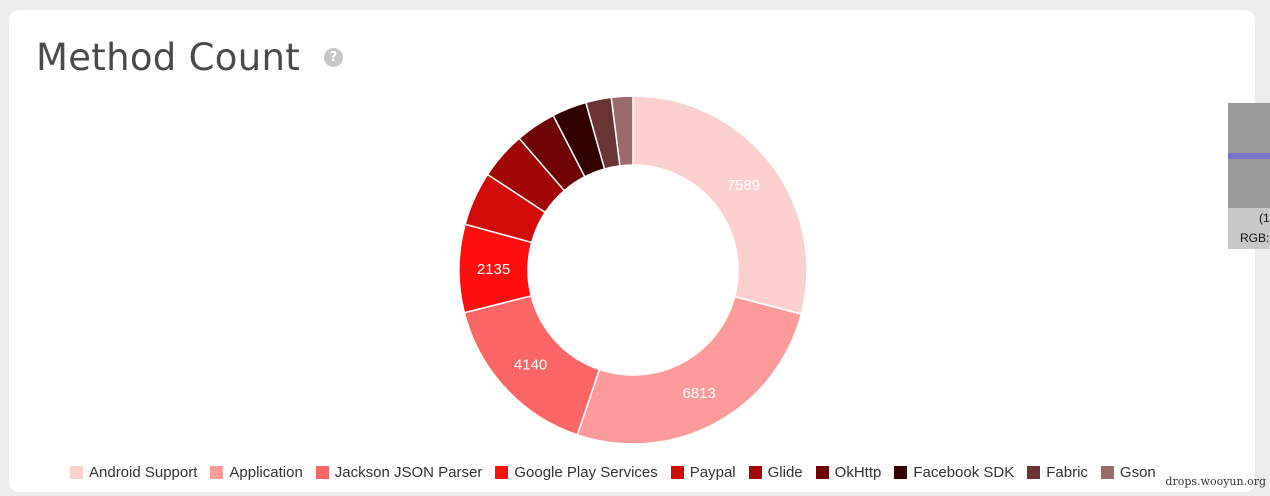 This screenshot has height=496, width=1270. I want to click on question-circle-icon: ?, so click(334, 57).